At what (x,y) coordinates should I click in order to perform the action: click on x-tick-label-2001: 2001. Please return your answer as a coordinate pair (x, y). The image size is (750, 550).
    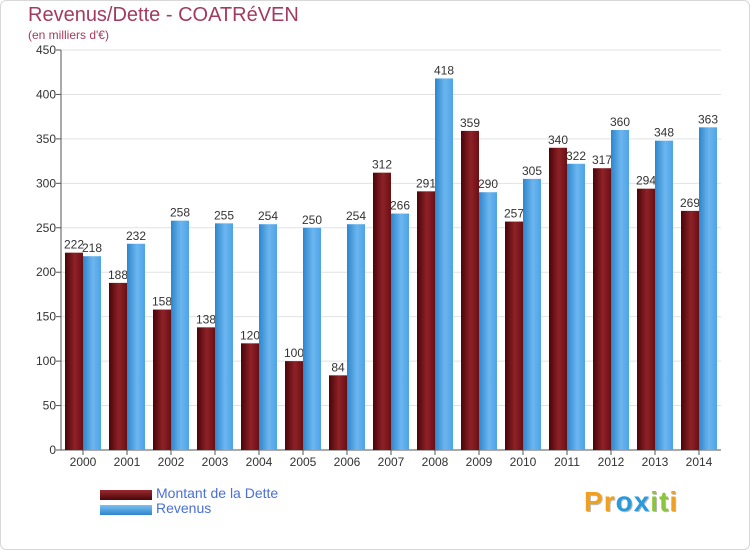
    Looking at the image, I should click on (127, 462).